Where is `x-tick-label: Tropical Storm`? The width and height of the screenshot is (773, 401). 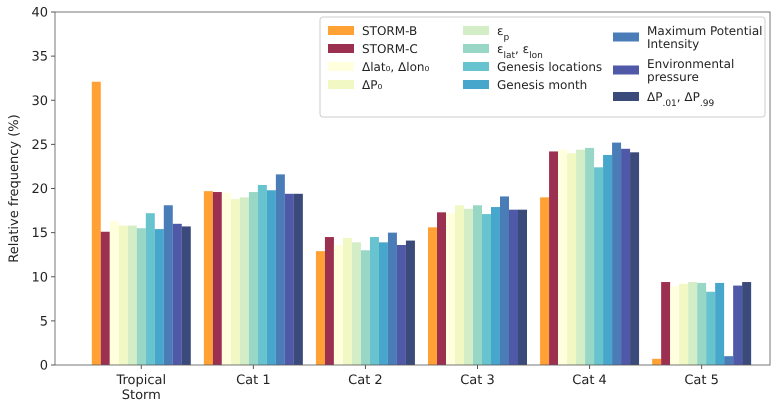 x-tick-label: Tropical Storm is located at coordinates (140, 387).